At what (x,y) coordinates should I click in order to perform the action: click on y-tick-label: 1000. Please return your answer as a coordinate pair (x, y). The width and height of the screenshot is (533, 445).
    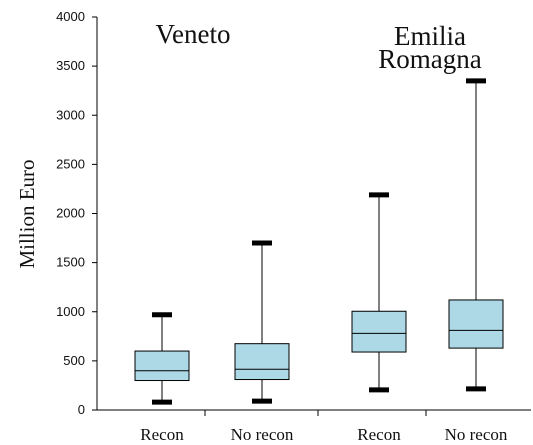
    Looking at the image, I should click on (70, 311).